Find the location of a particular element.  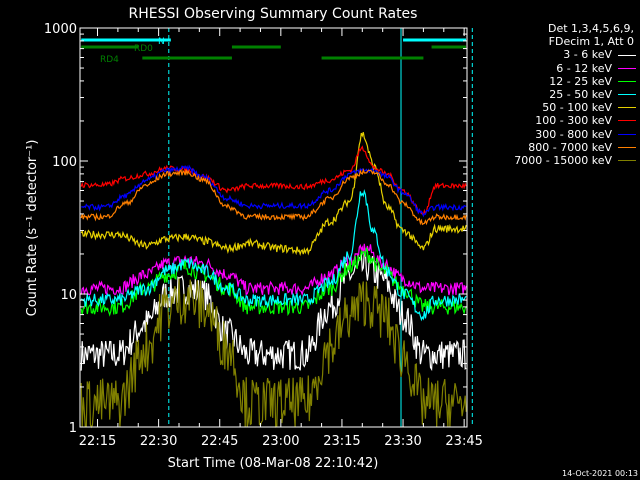

y-tick-label: 10 is located at coordinates (68, 295).